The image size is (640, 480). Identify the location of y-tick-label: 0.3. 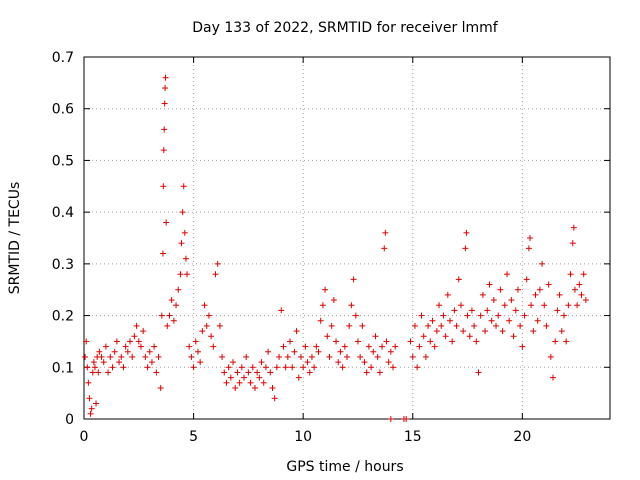
(63, 265).